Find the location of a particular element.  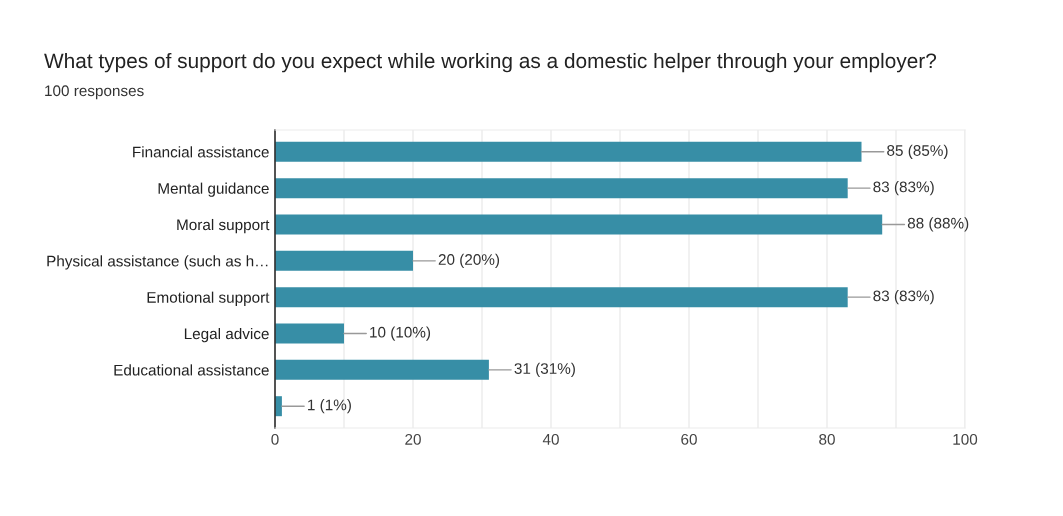

text: 100 responses is located at coordinates (94, 92).